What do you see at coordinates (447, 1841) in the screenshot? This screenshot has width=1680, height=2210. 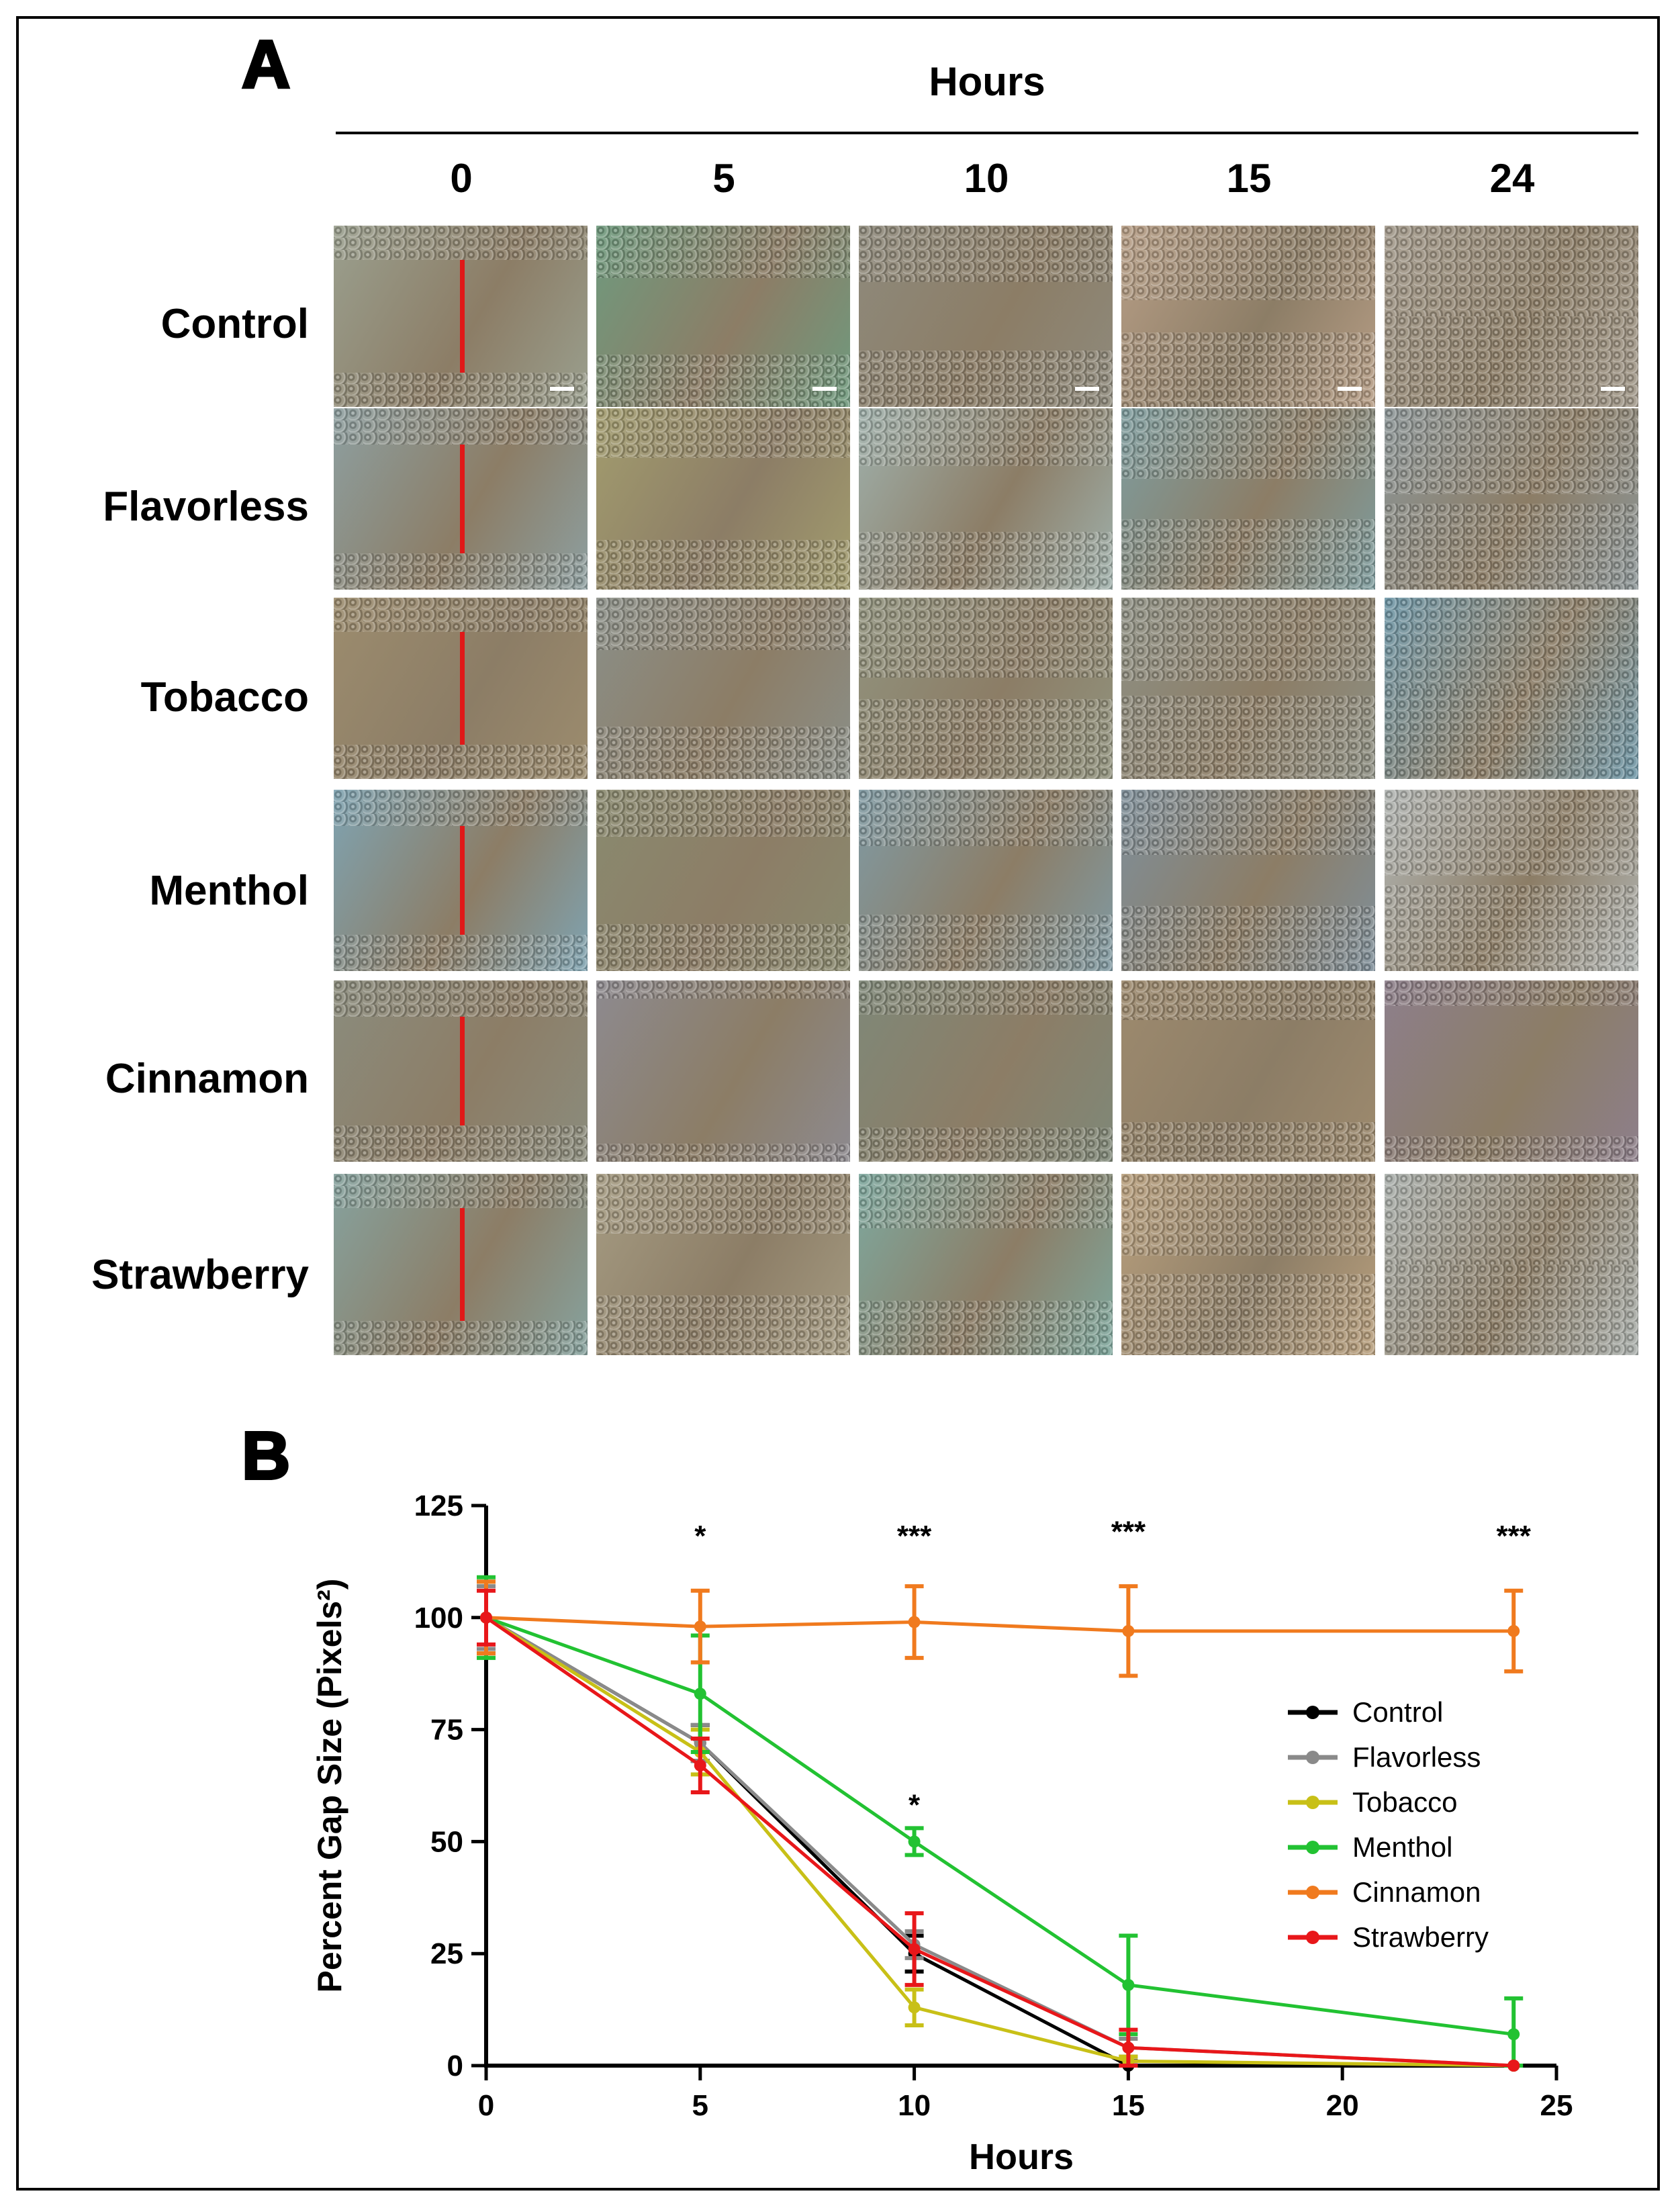 I see `y-tick-label-2: 50` at bounding box center [447, 1841].